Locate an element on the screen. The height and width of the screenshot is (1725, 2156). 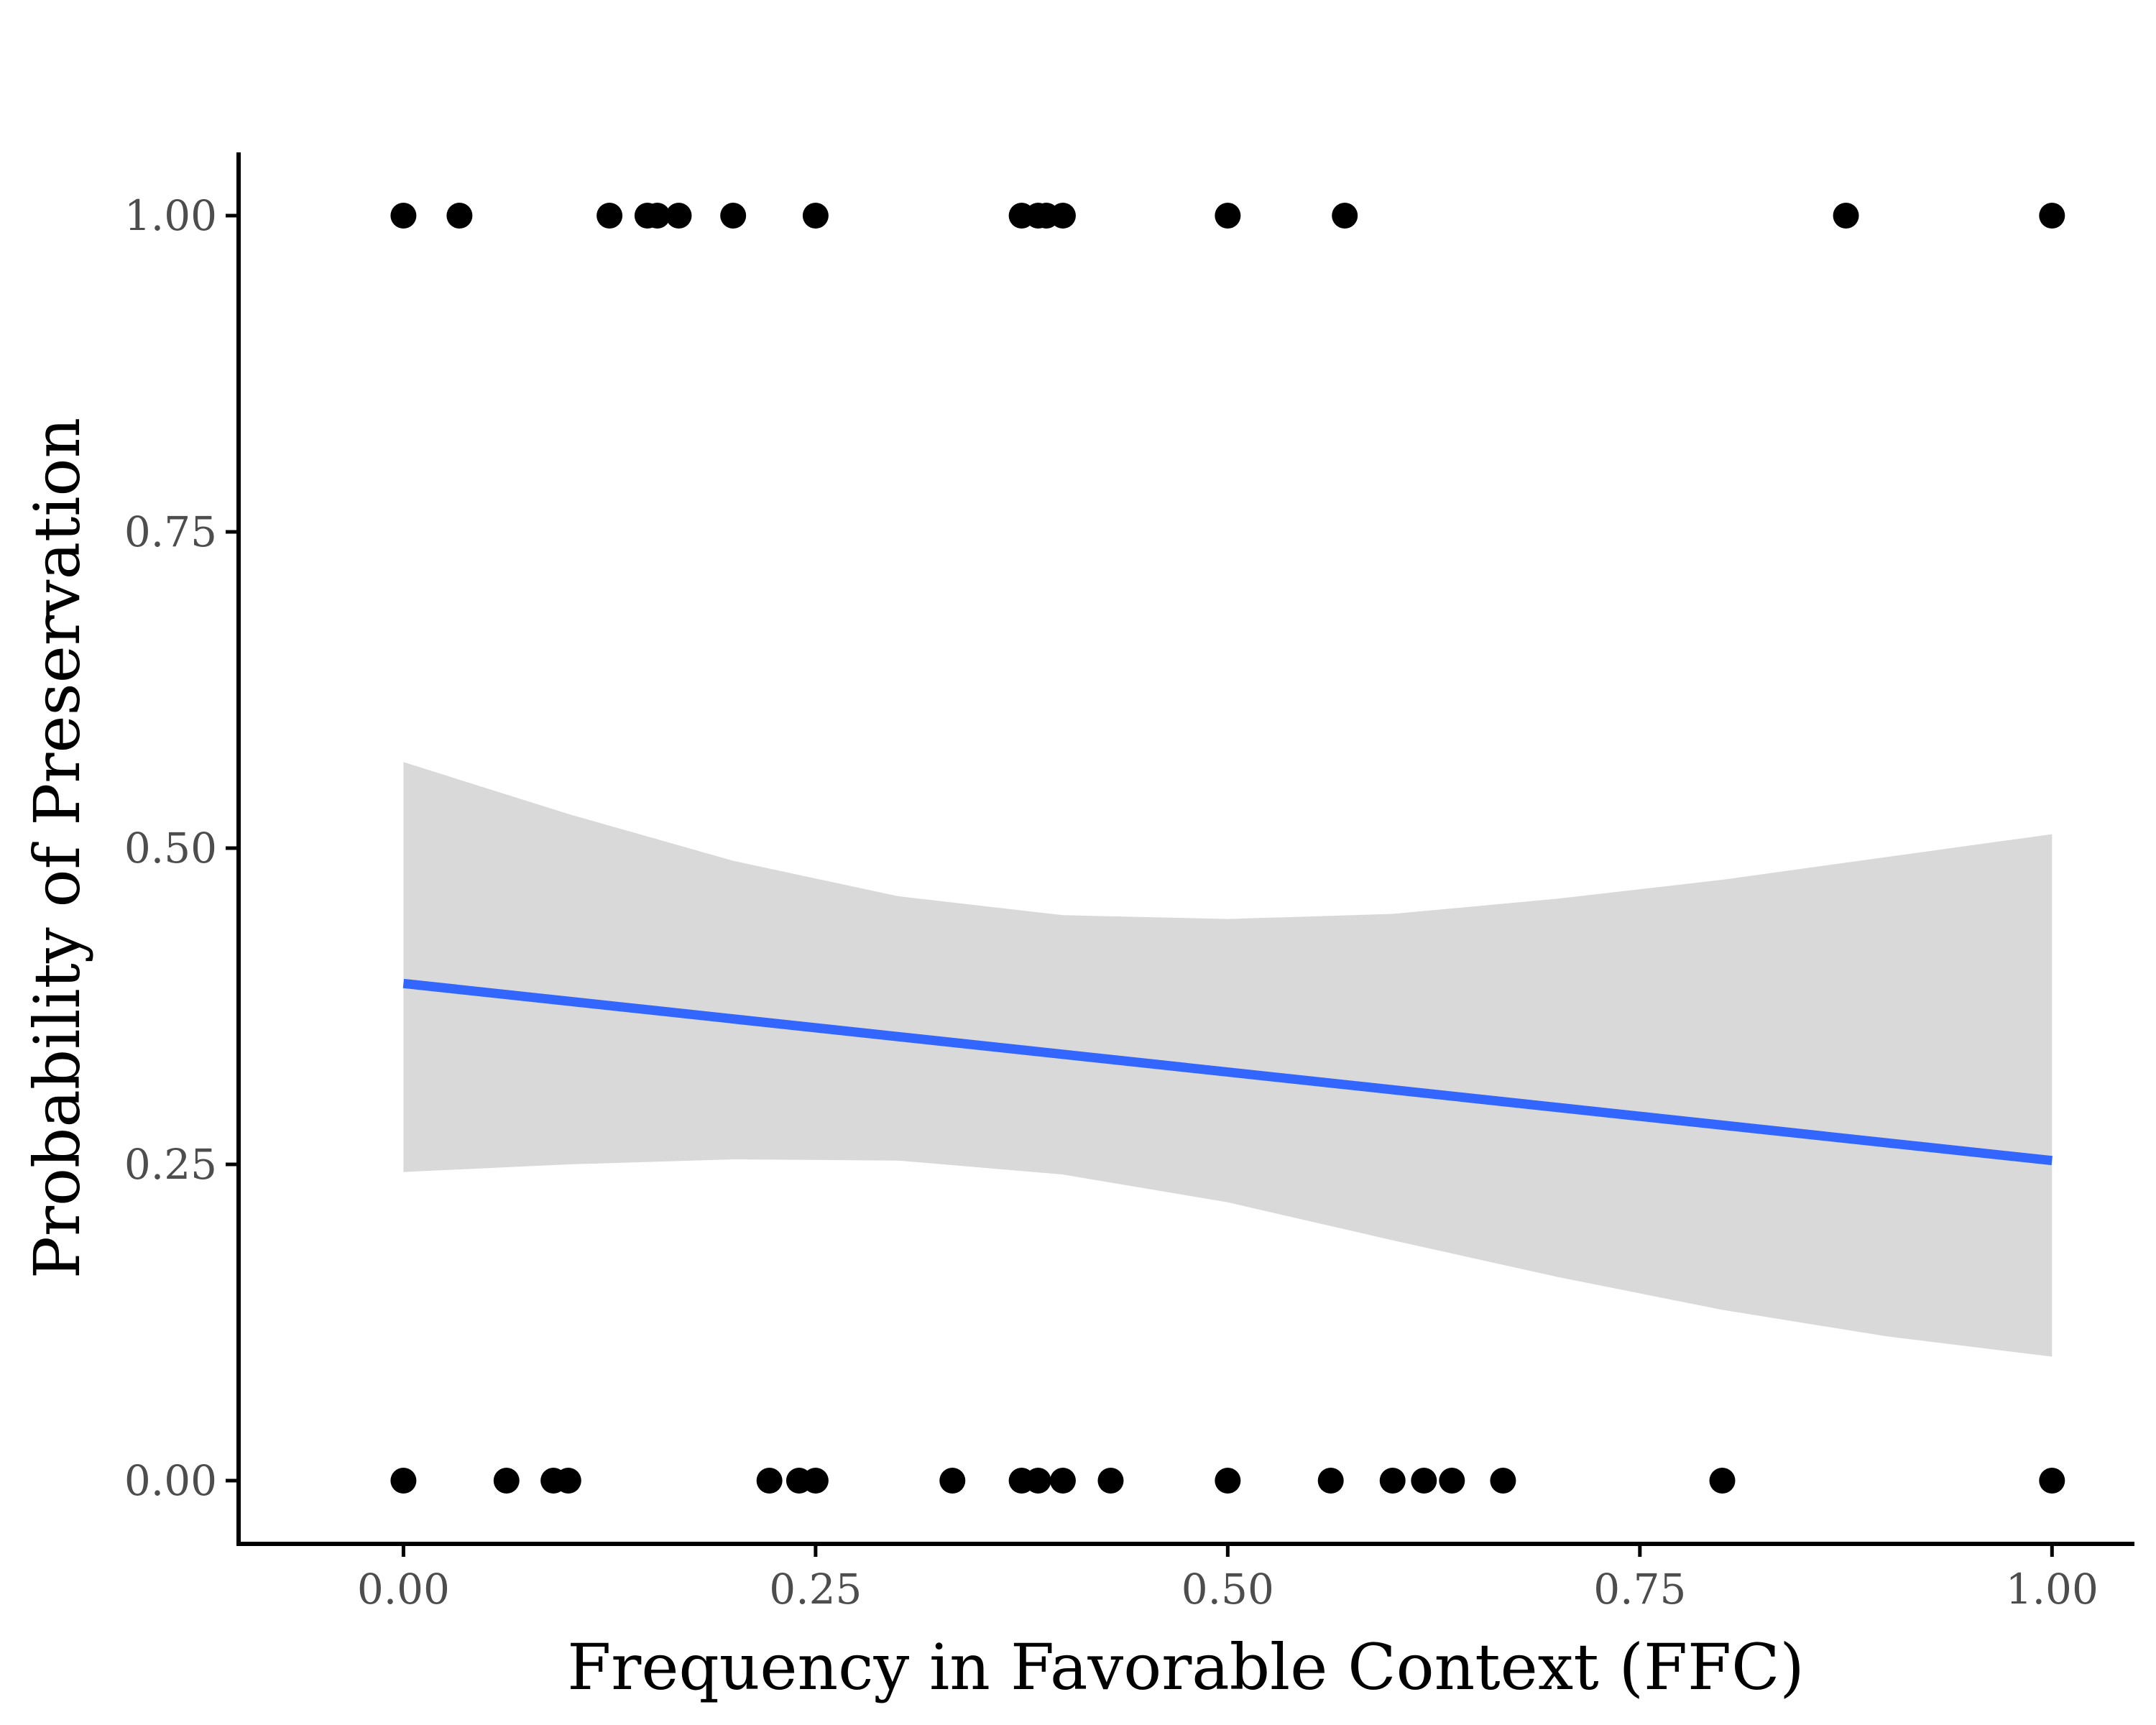
y-tick-label: 0.50 is located at coordinates (170, 848).